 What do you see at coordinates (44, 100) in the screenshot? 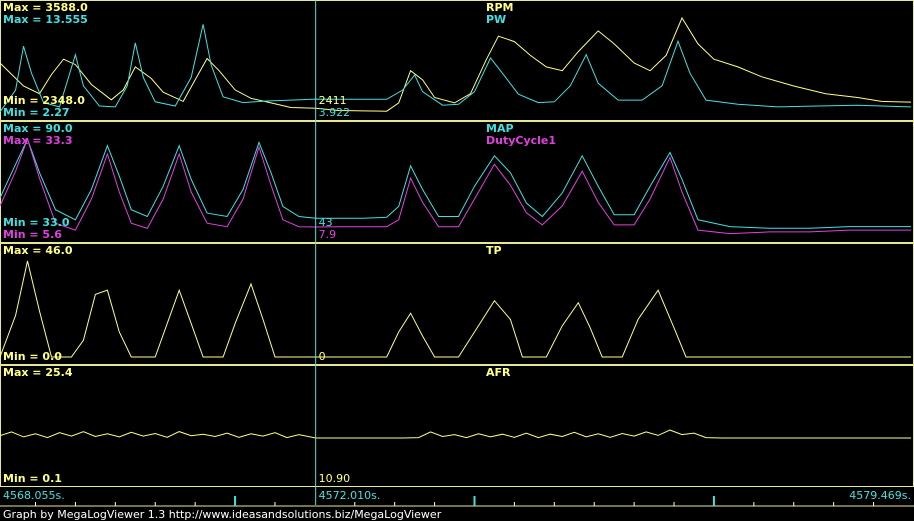
I see `min-label-rpm: Min = 2348.0` at bounding box center [44, 100].